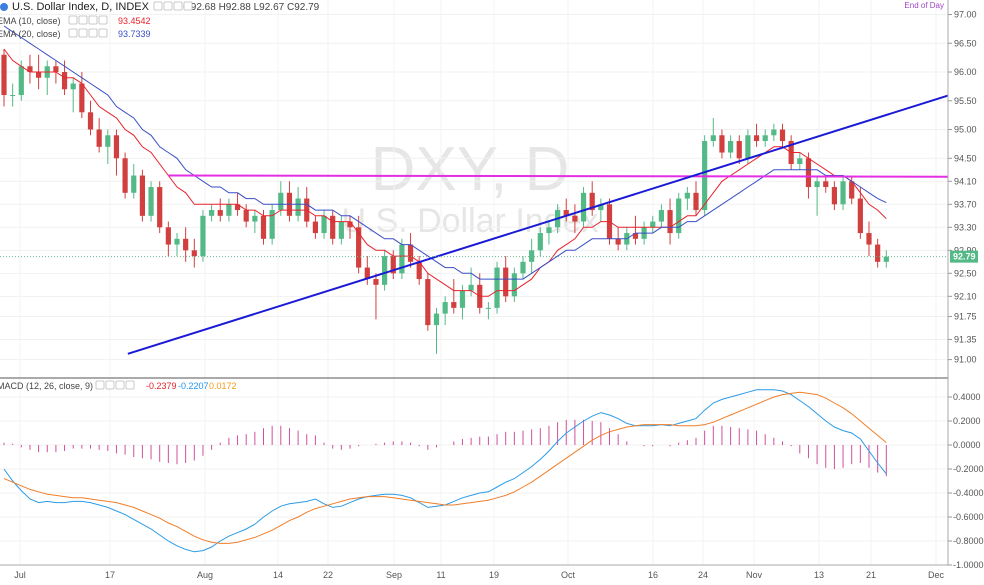 The height and width of the screenshot is (585, 984). What do you see at coordinates (558, 176) in the screenshot?
I see `resistance-line` at bounding box center [558, 176].